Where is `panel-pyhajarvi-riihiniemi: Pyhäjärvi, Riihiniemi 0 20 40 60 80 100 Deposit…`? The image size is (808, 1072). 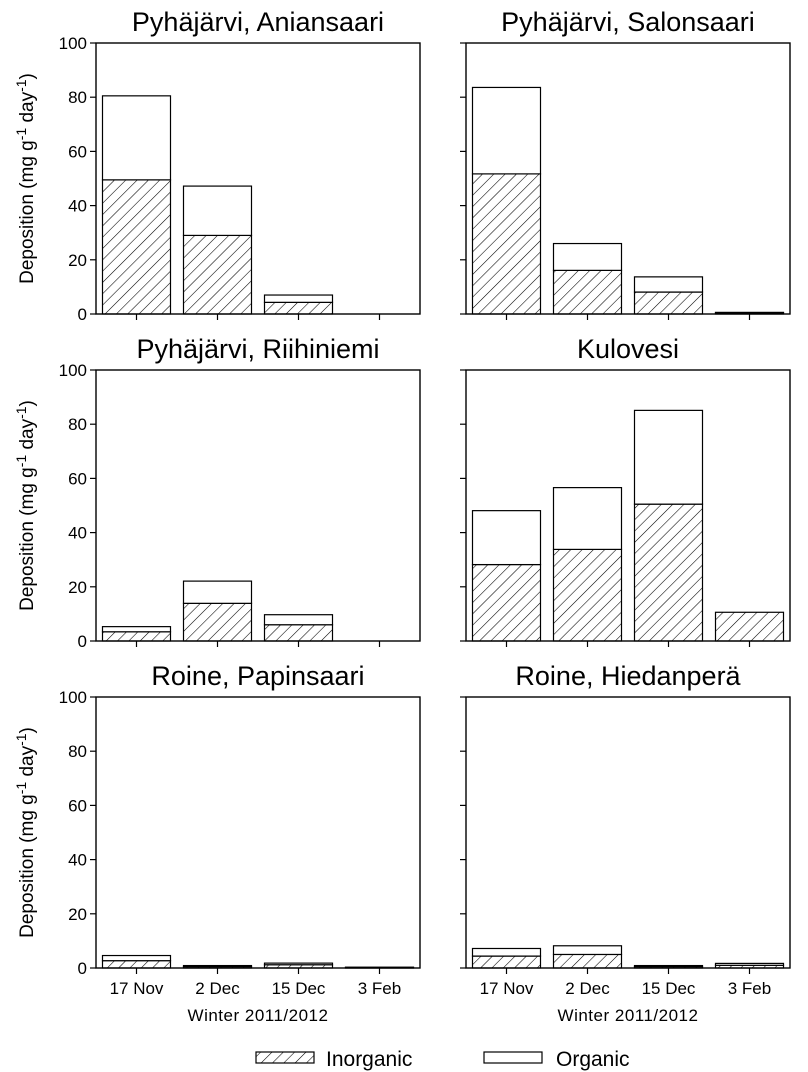
panel-pyhajarvi-riihiniemi: Pyhäjärvi, Riihiniemi 0 20 40 60 80 100 Deposit… is located at coordinates (217, 492).